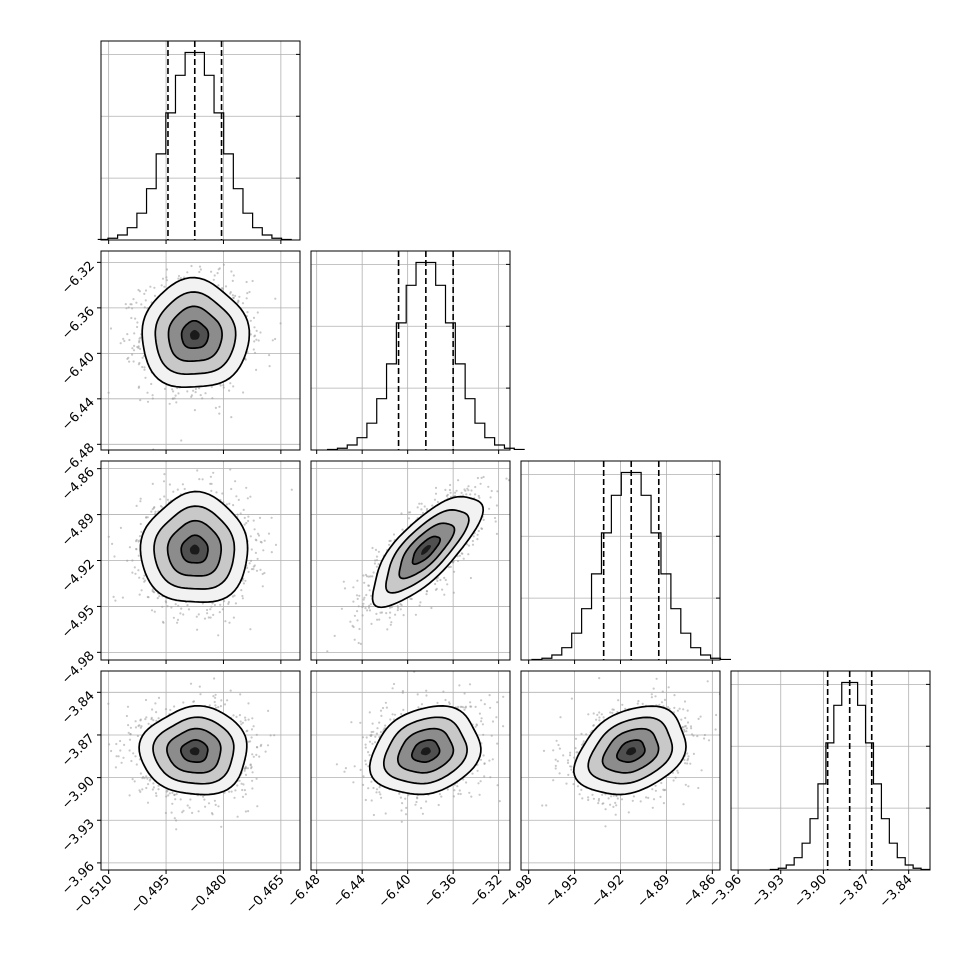 The height and width of the screenshot is (970, 970). I want to click on y-tick-label: −3.87, so click(78, 750).